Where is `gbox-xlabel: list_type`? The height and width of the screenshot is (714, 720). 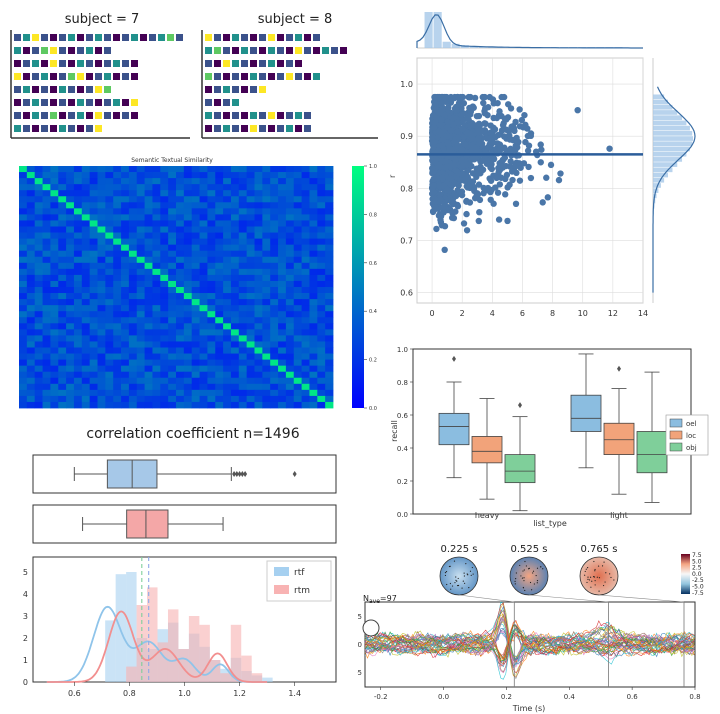 gbox-xlabel: list_type is located at coordinates (550, 523).